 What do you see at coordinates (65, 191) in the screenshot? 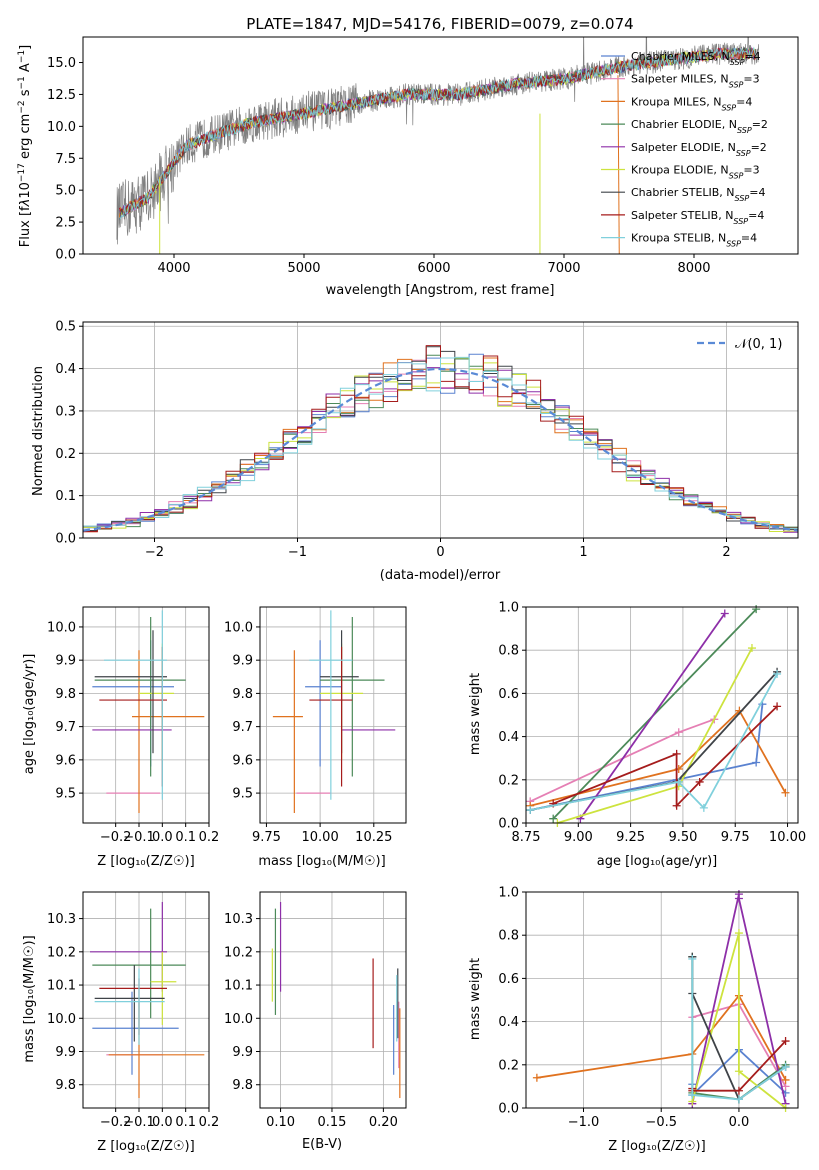
I see `p0-ytick-label-2: 5.0` at bounding box center [65, 191].